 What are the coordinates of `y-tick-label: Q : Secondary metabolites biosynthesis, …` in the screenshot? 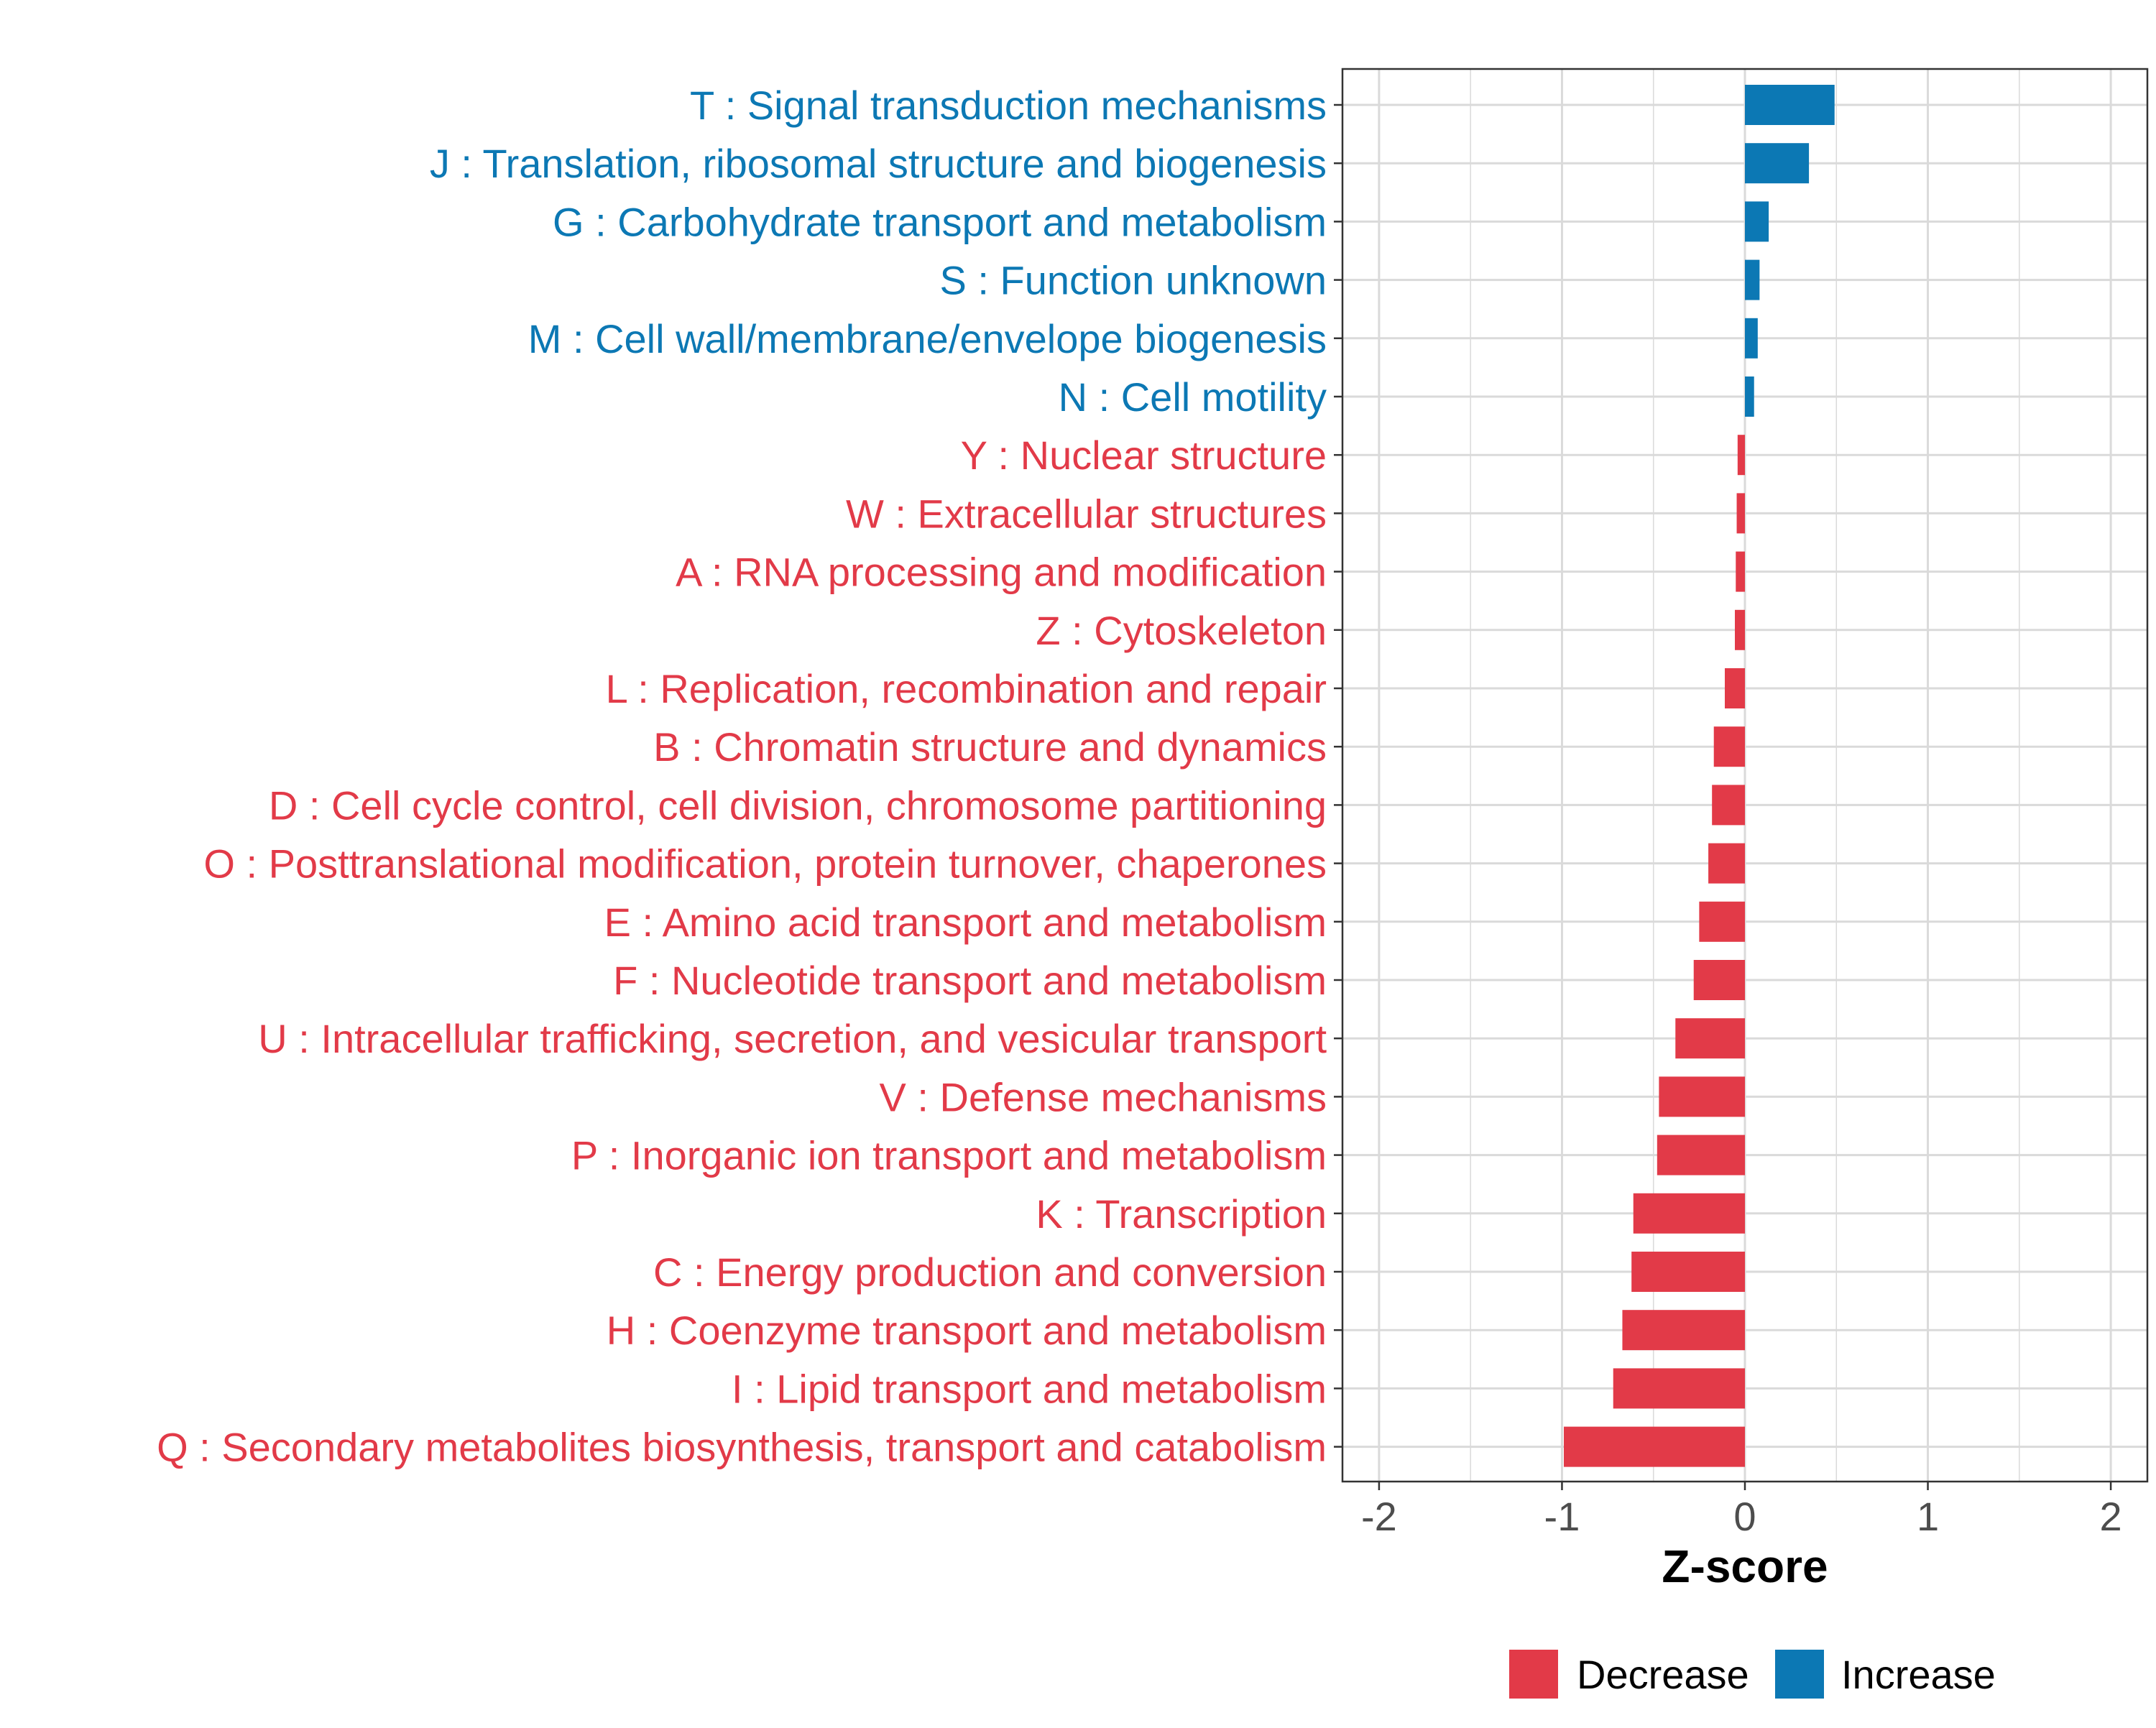 It's located at (742, 1447).